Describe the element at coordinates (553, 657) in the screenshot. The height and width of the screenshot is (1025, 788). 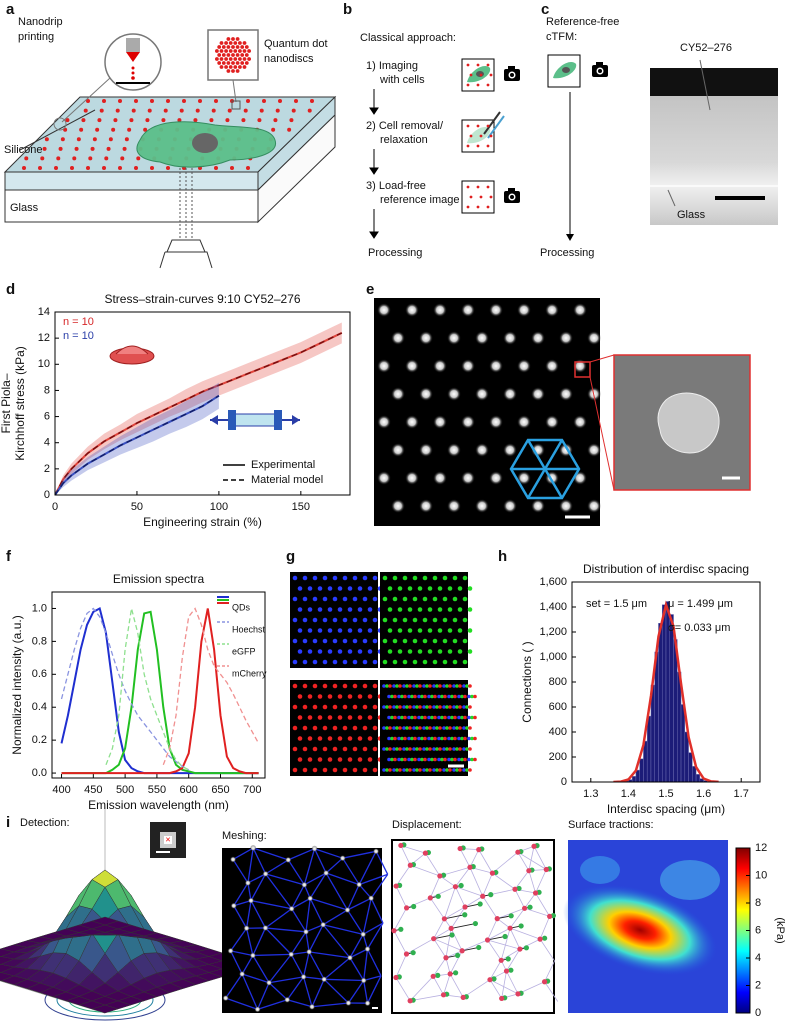
I see `y-tick-label: 1,000` at that location.